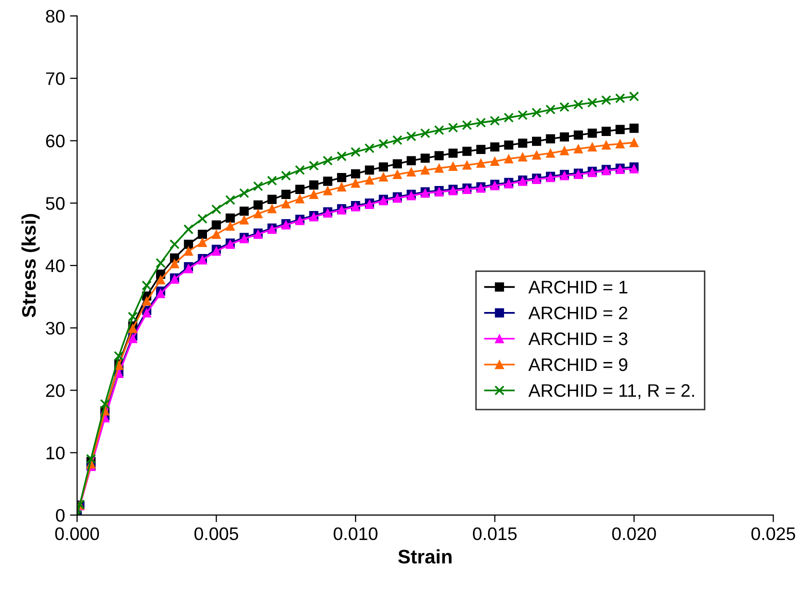  What do you see at coordinates (55, 79) in the screenshot?
I see `y-tick-label: 70` at bounding box center [55, 79].